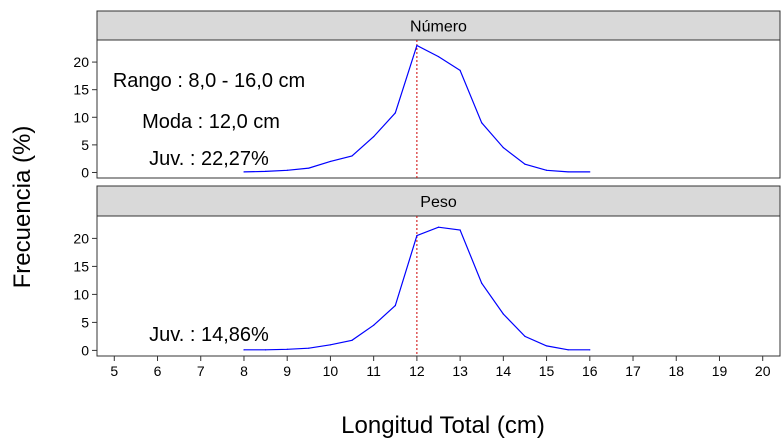 The height and width of the screenshot is (441, 782). Describe the element at coordinates (590, 371) in the screenshot. I see `x-tick-label: 16` at that location.